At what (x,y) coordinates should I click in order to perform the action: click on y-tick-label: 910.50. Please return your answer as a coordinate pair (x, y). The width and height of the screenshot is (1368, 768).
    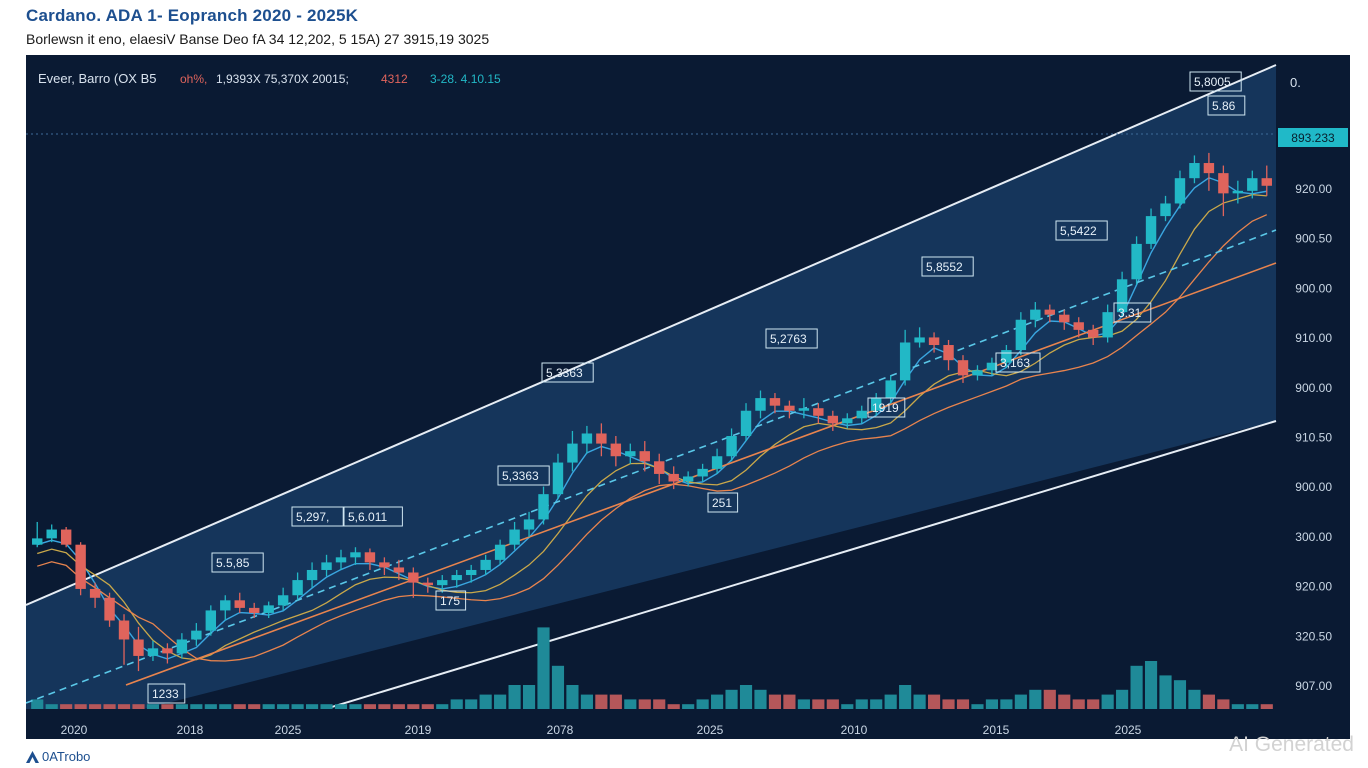
    Looking at the image, I should click on (1313, 438).